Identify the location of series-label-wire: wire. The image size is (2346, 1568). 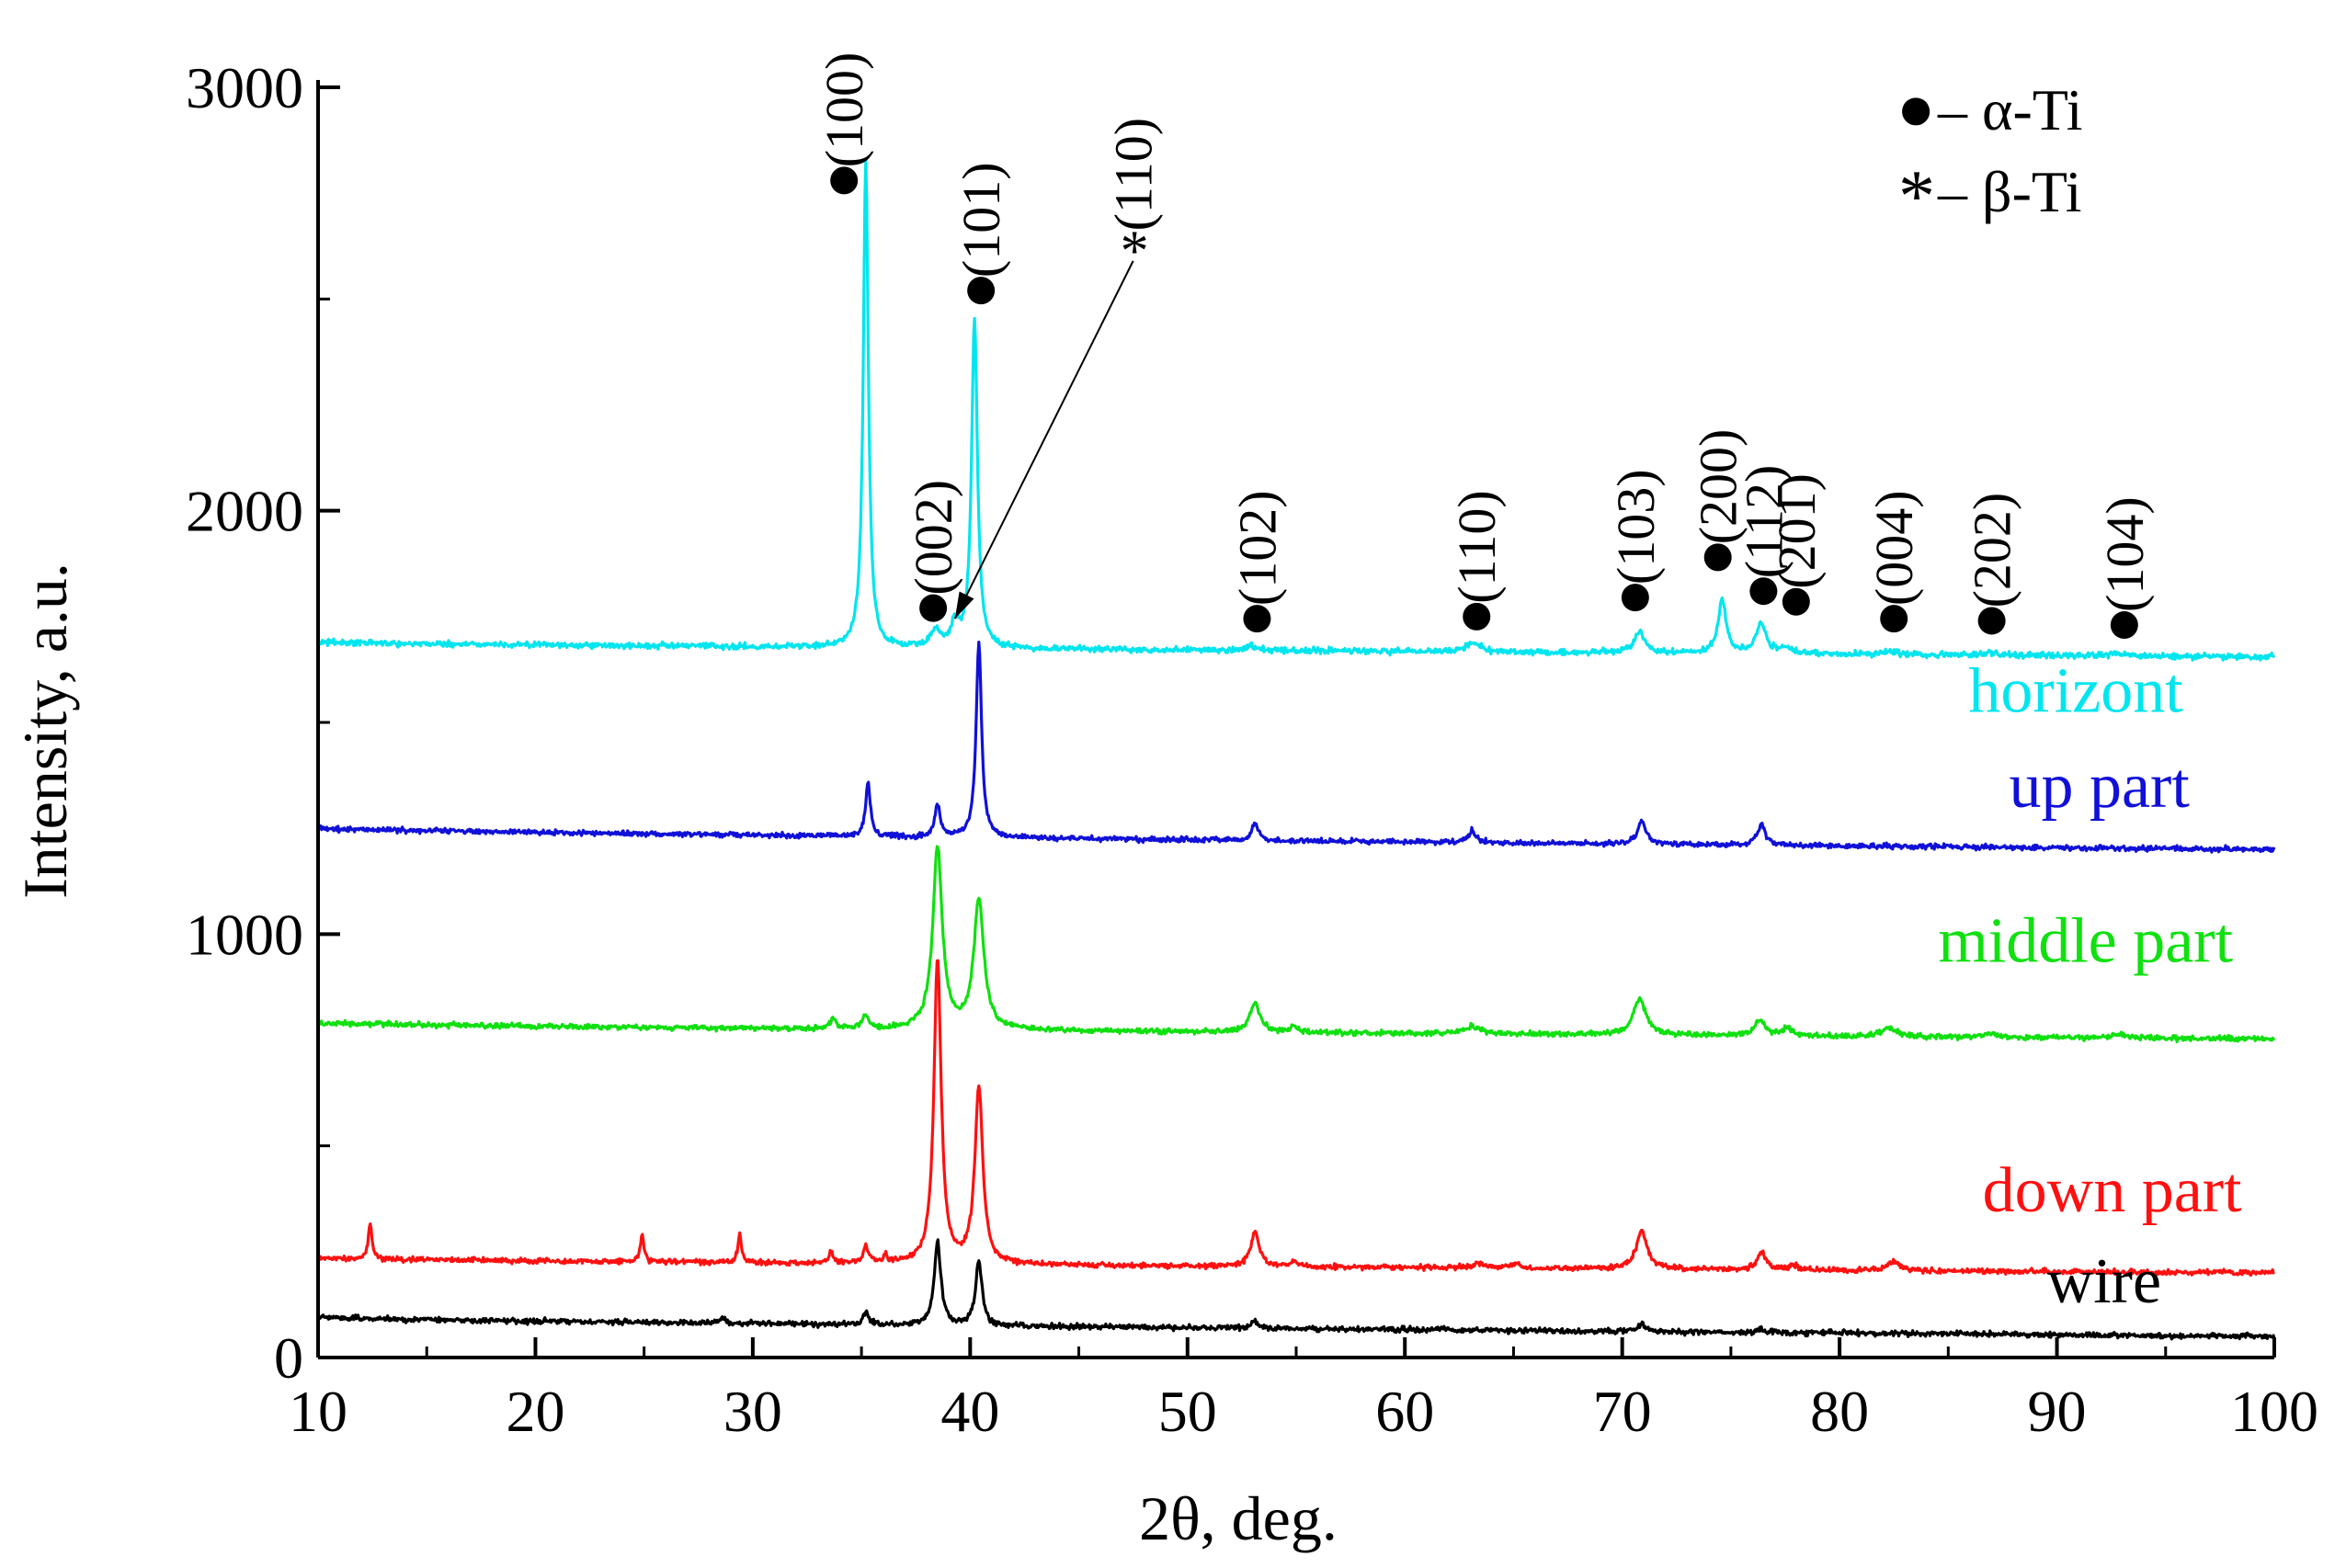
(2104, 1281).